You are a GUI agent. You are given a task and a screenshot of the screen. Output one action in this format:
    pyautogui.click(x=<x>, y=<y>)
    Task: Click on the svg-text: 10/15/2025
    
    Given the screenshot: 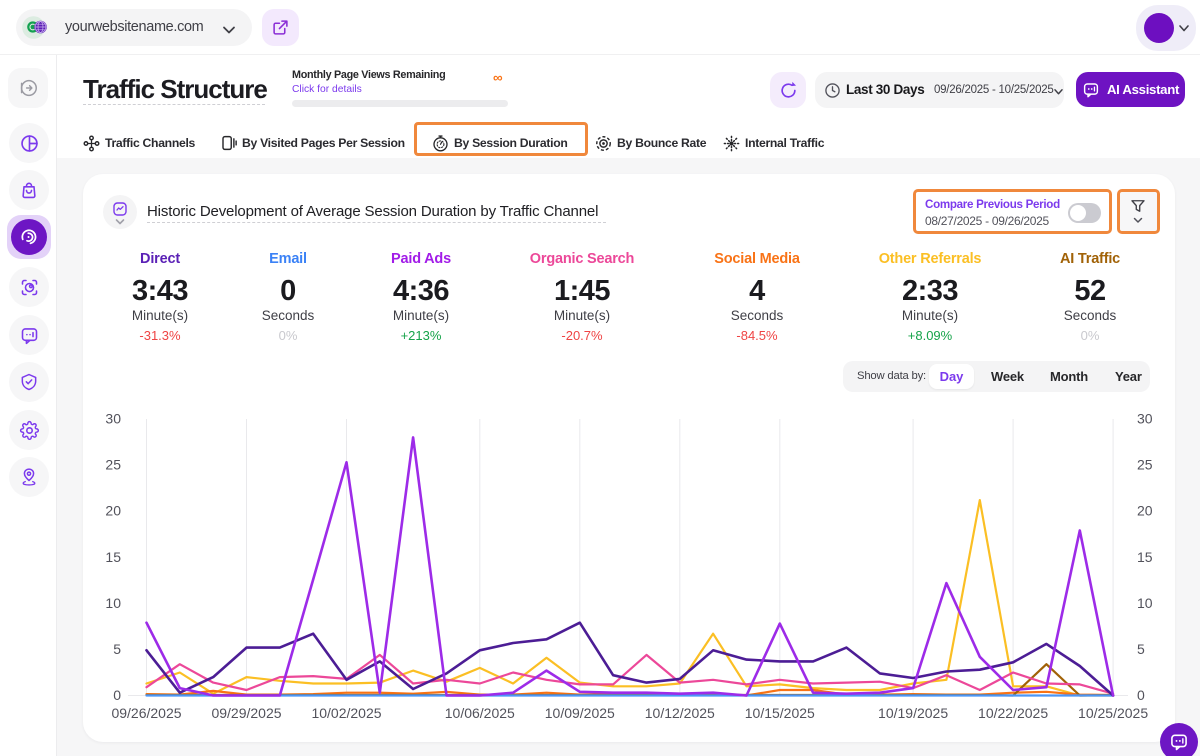 What is the action you would take?
    pyautogui.click(x=780, y=713)
    